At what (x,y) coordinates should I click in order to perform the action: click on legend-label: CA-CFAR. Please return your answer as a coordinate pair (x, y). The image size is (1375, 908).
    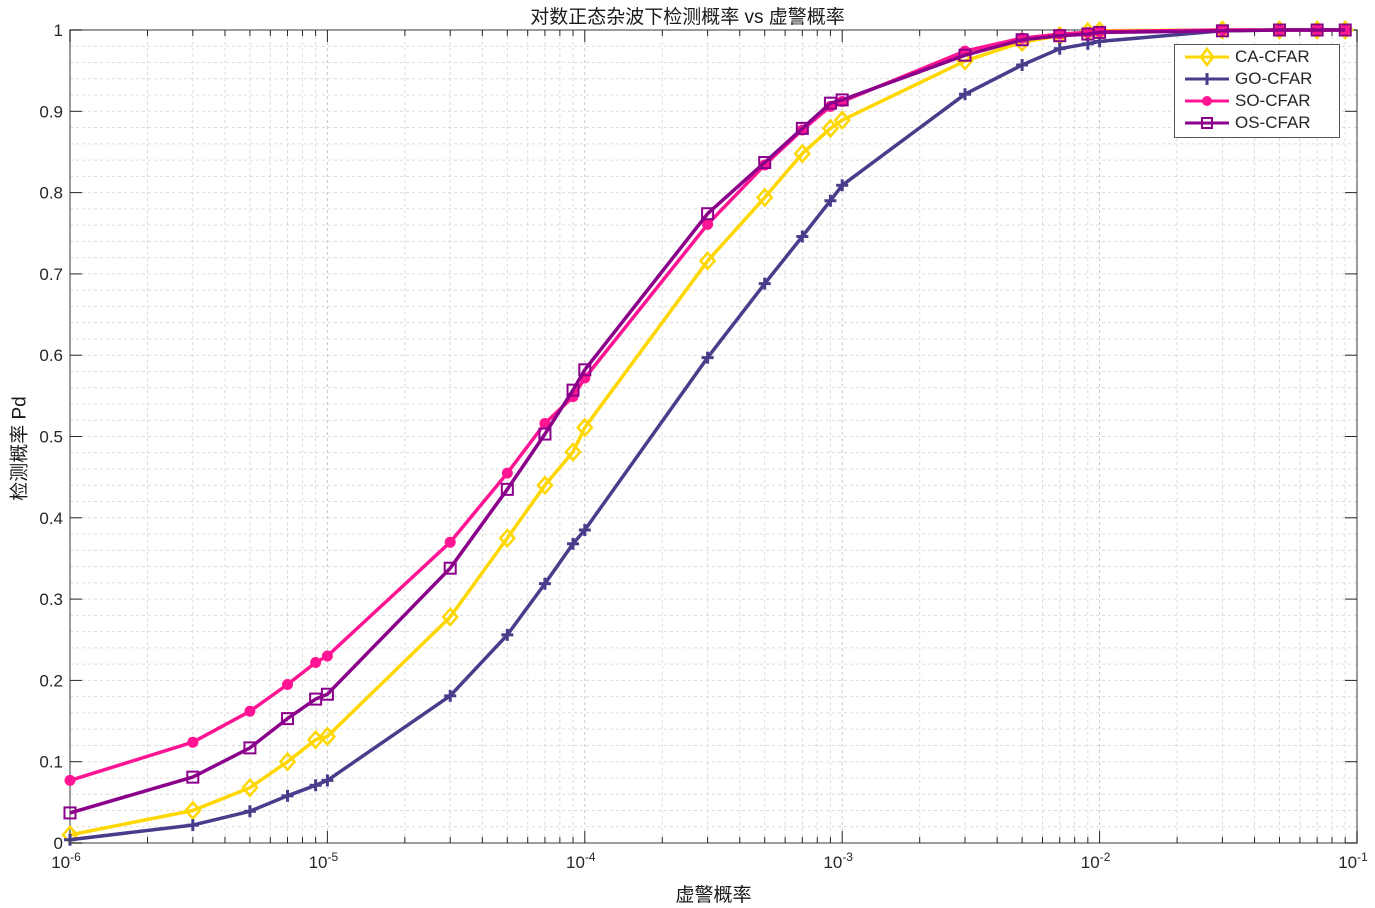
    Looking at the image, I should click on (1272, 56).